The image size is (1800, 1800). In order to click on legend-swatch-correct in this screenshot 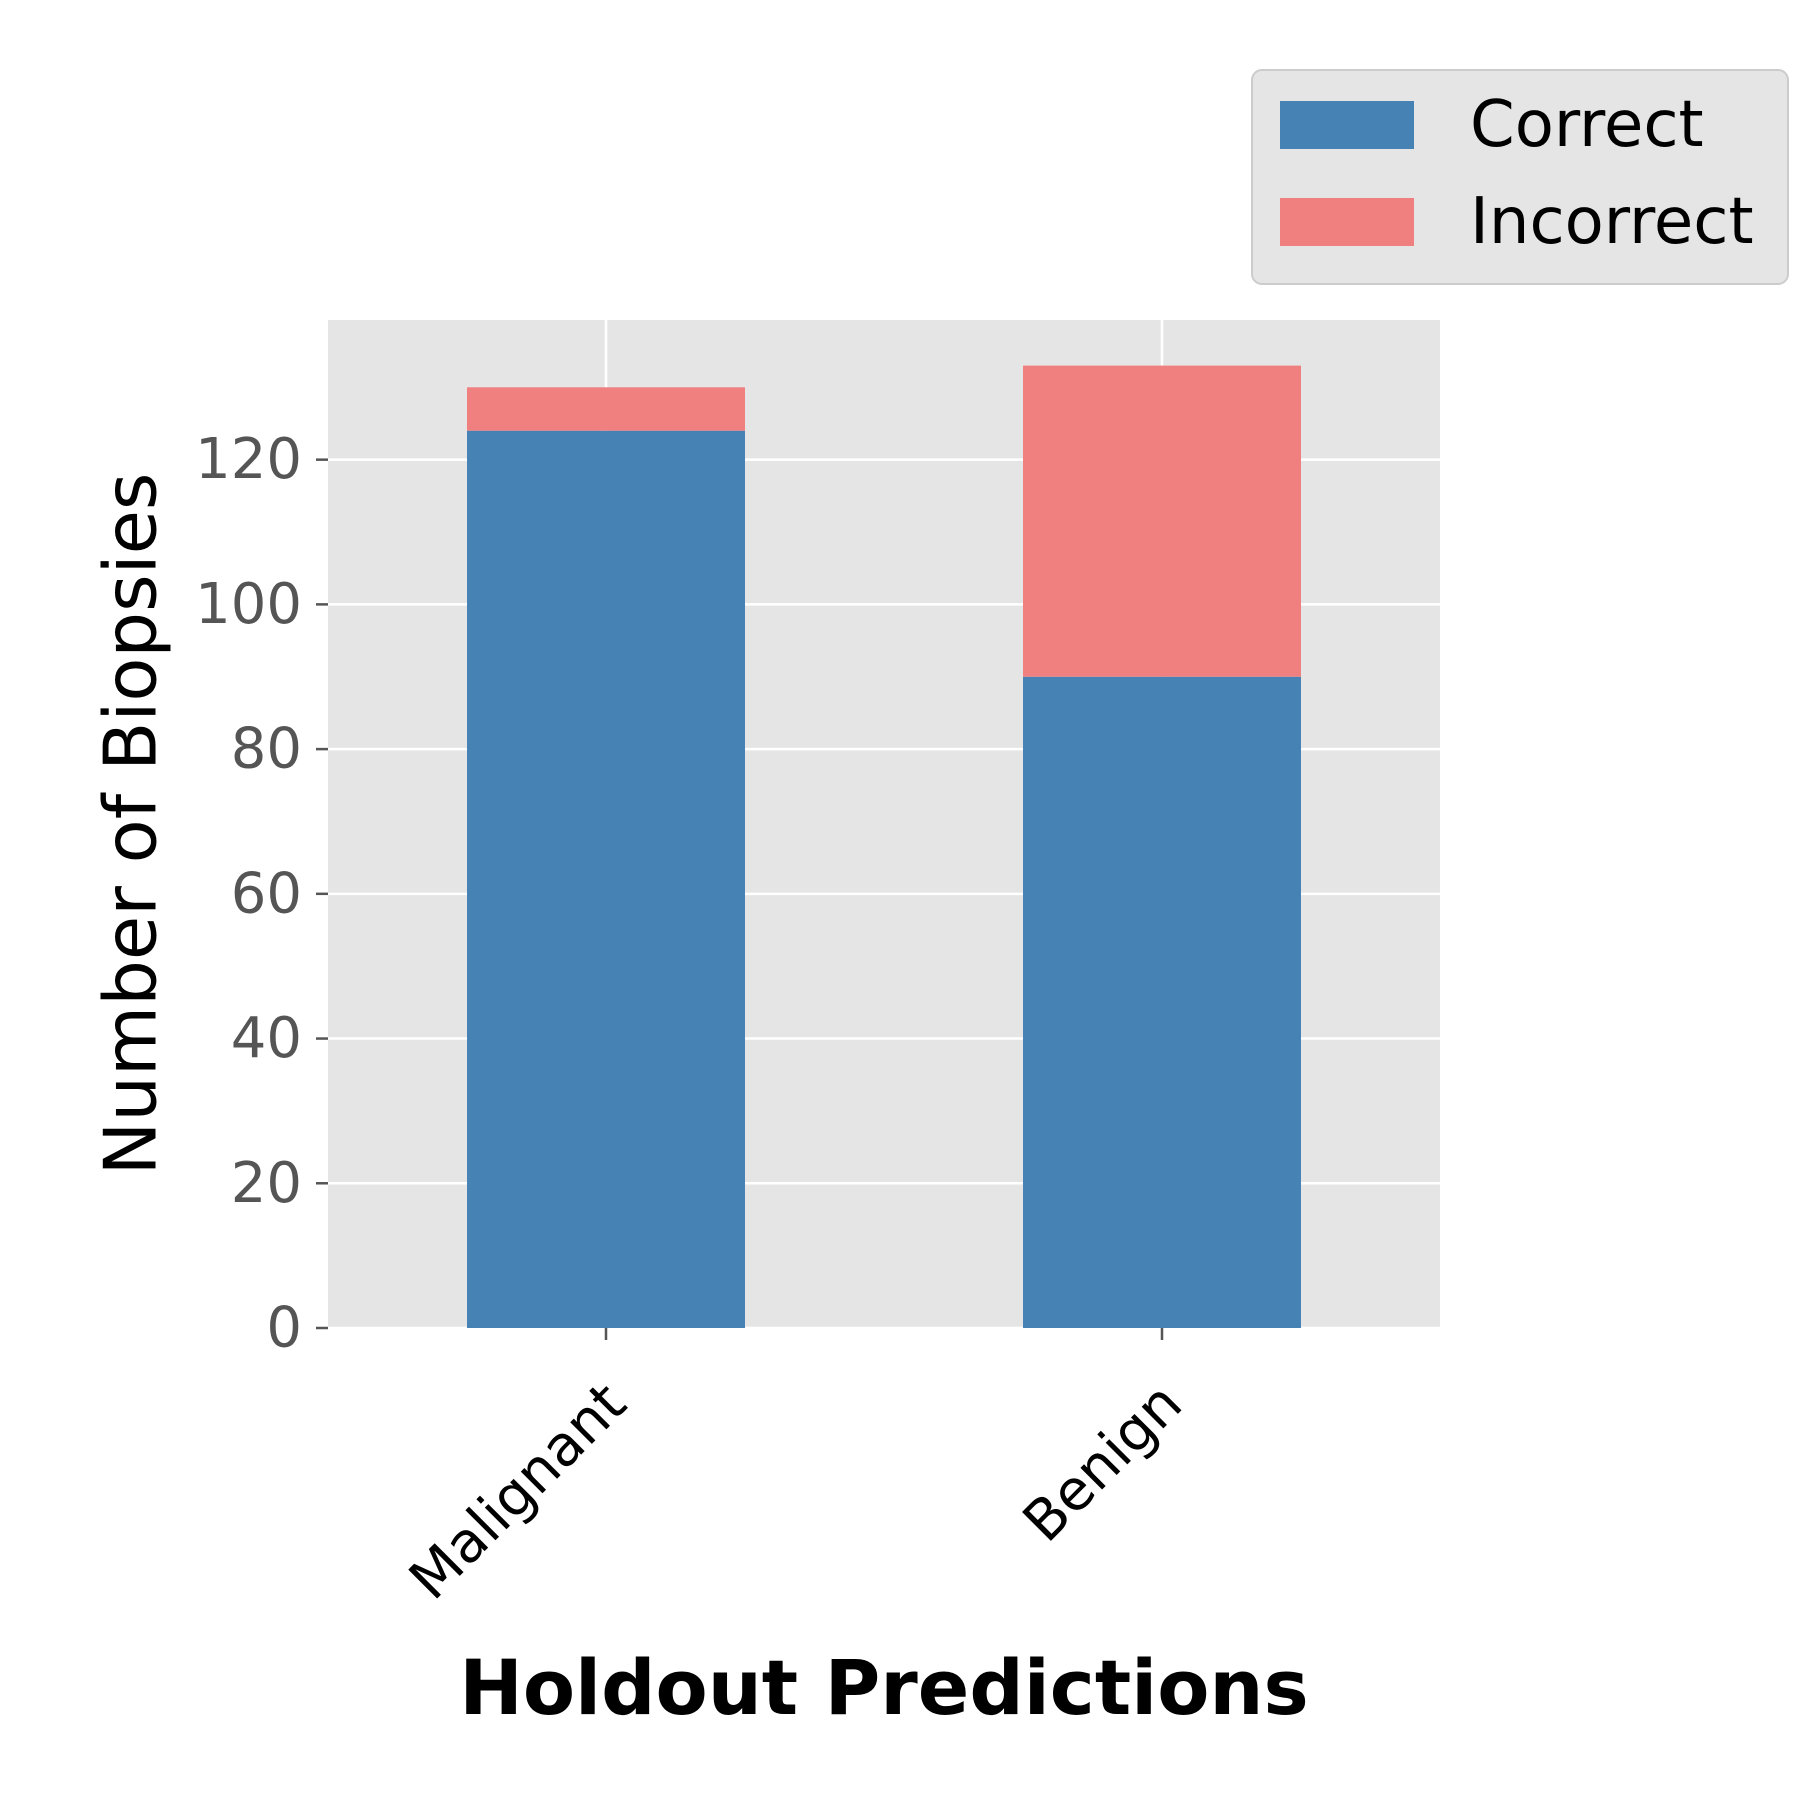, I will do `click(1347, 125)`.